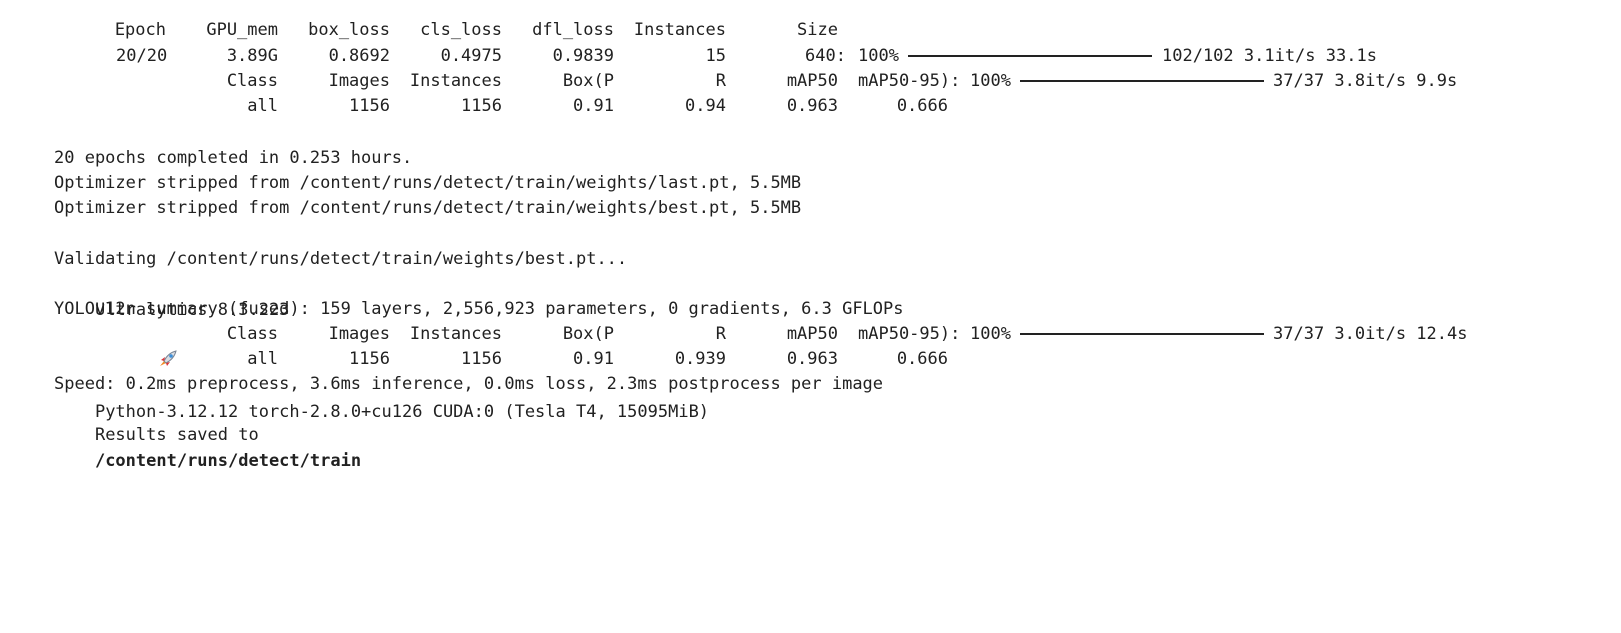 The height and width of the screenshot is (633, 1621). I want to click on val-progress-percent: 100%, so click(990, 81).